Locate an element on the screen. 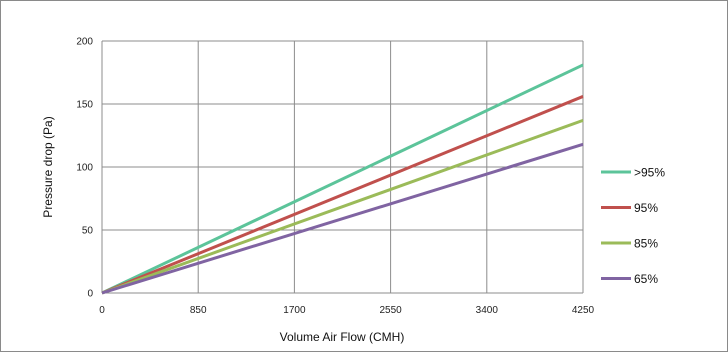 This screenshot has width=728, height=353. x-tick-label: 4250 is located at coordinates (583, 310).